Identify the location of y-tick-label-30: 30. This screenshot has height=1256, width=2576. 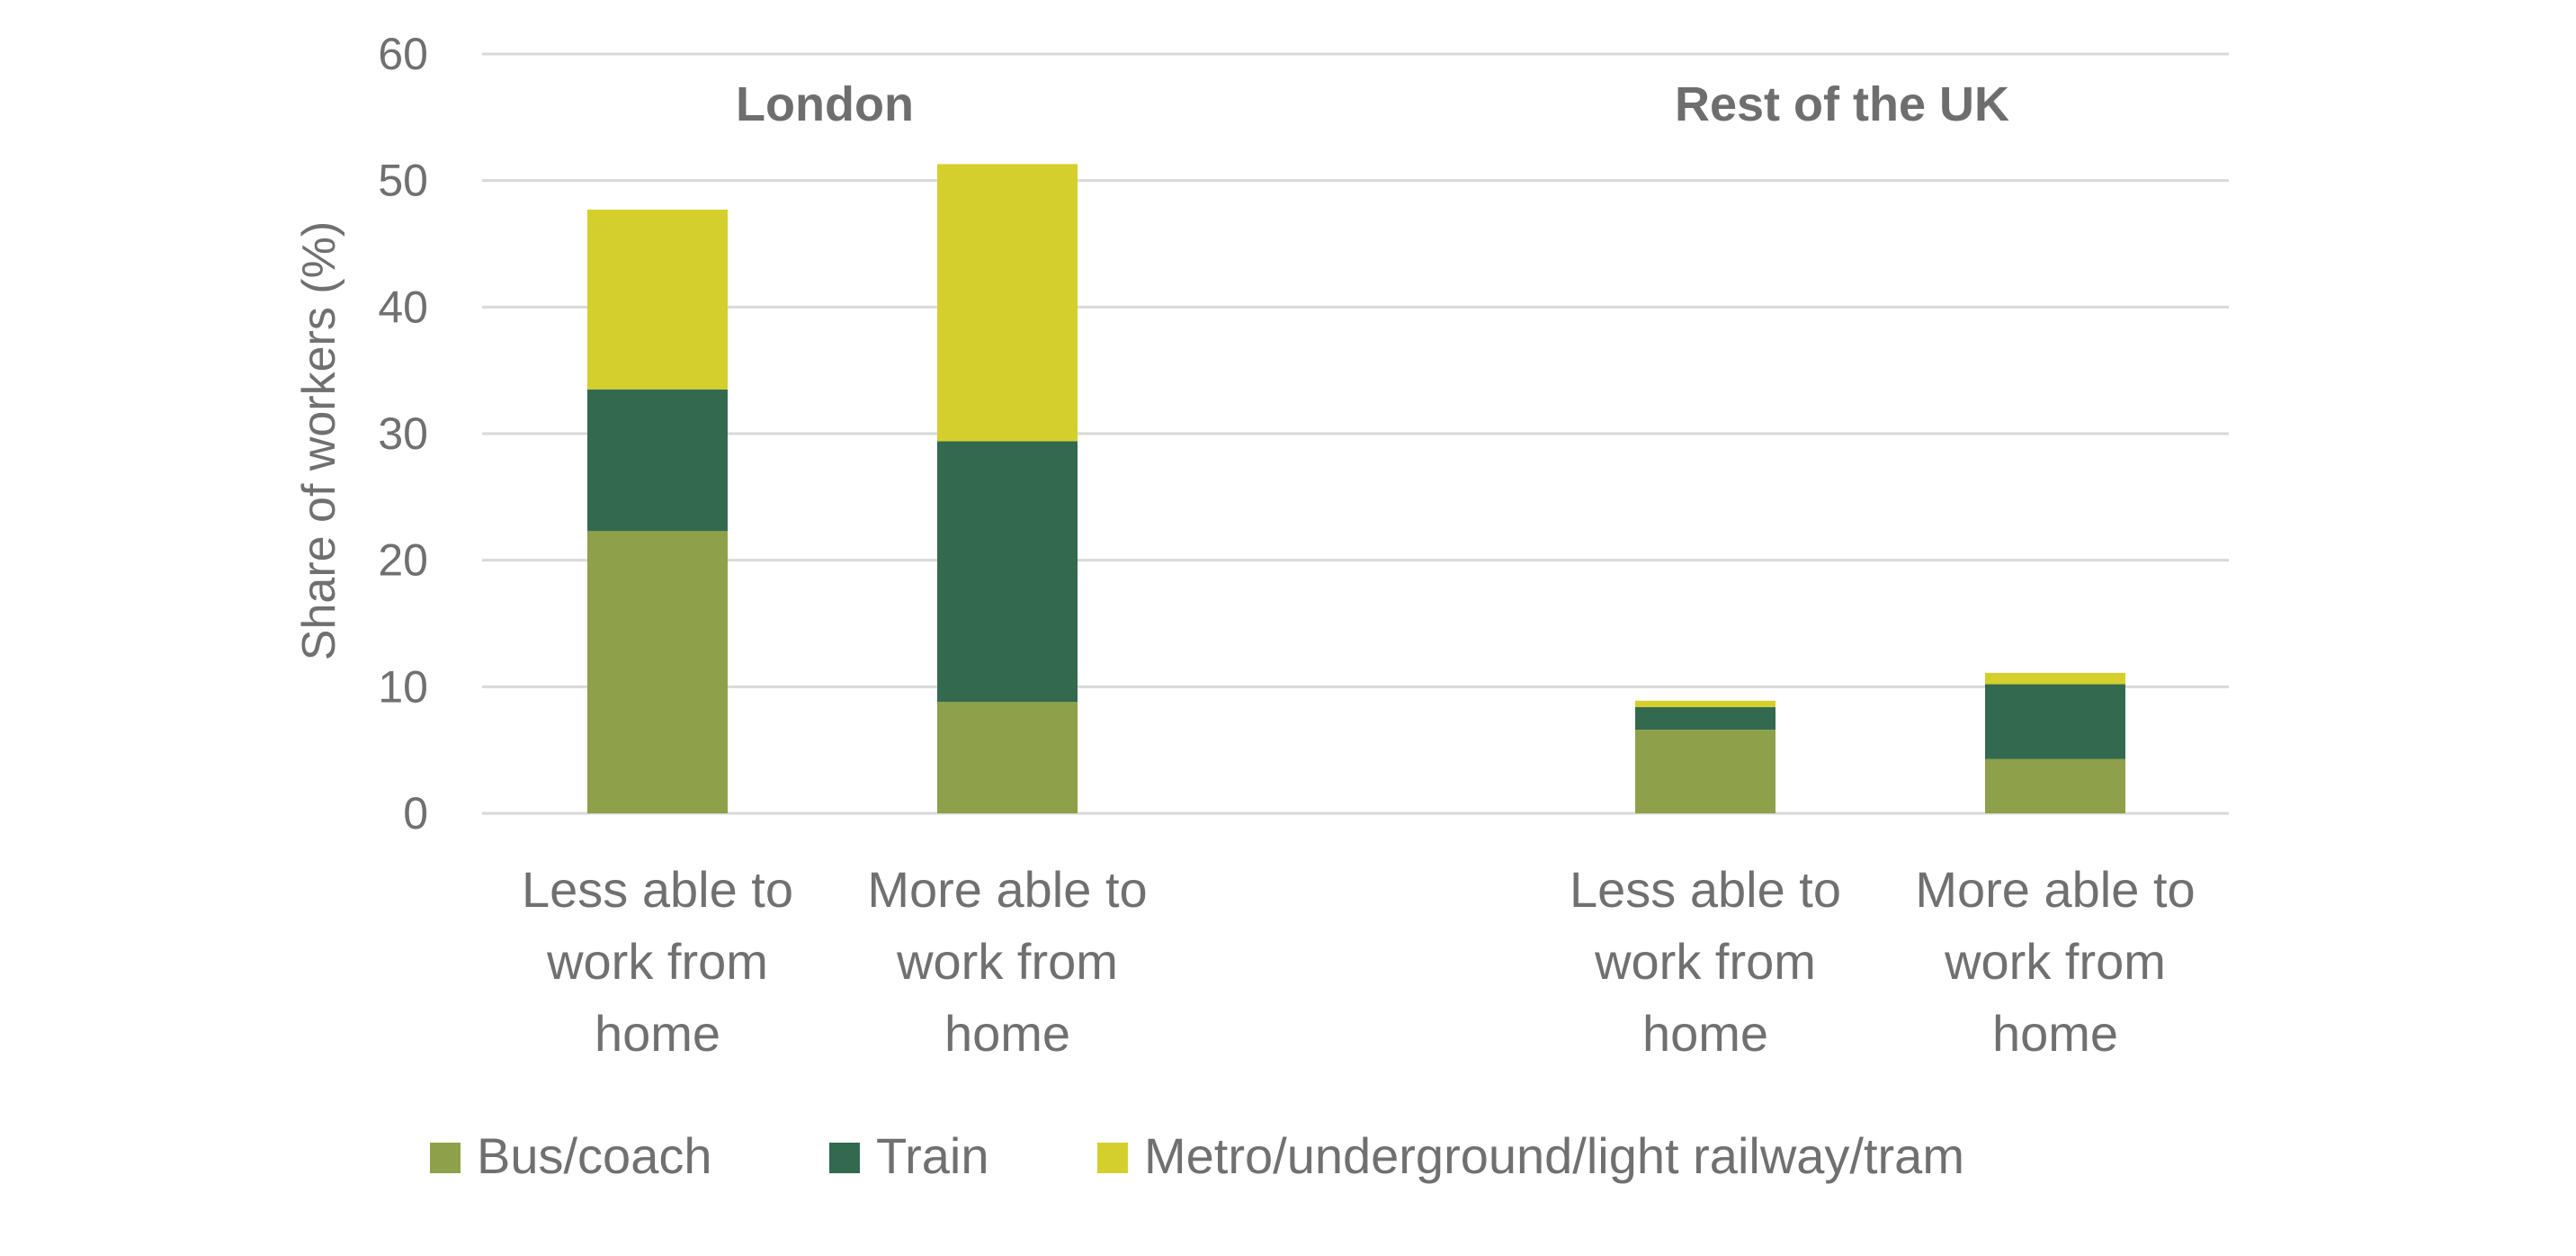
(403, 434).